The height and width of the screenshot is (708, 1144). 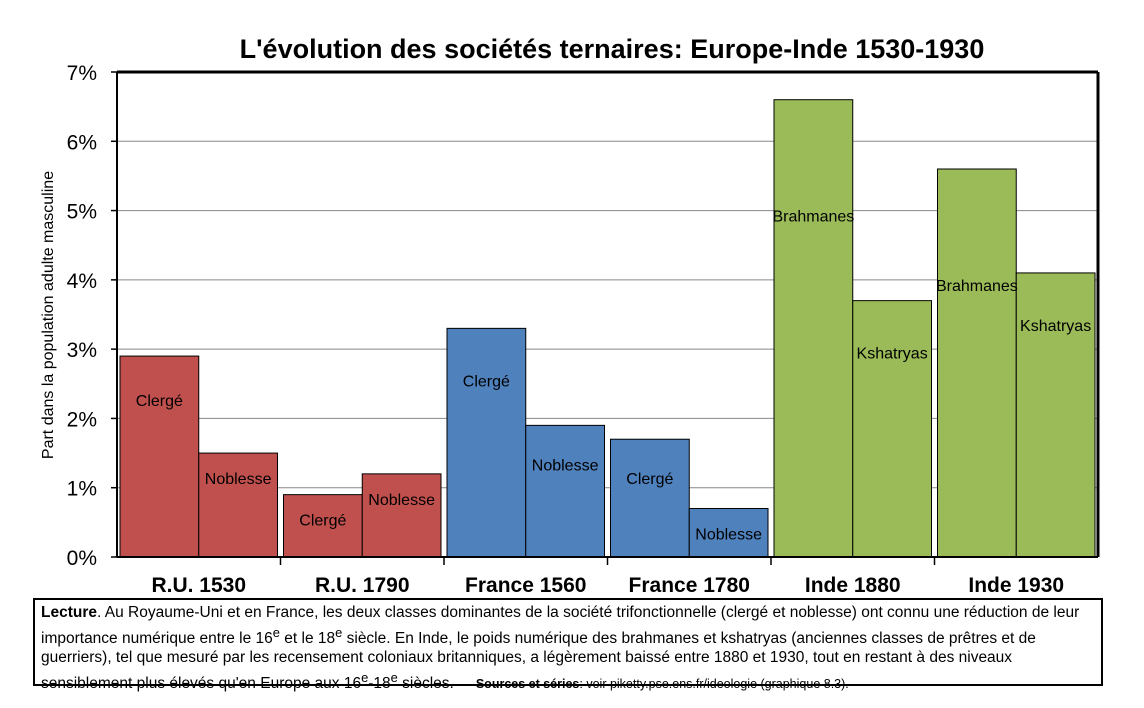 What do you see at coordinates (853, 585) in the screenshot?
I see `x-category-label: Inde 1880` at bounding box center [853, 585].